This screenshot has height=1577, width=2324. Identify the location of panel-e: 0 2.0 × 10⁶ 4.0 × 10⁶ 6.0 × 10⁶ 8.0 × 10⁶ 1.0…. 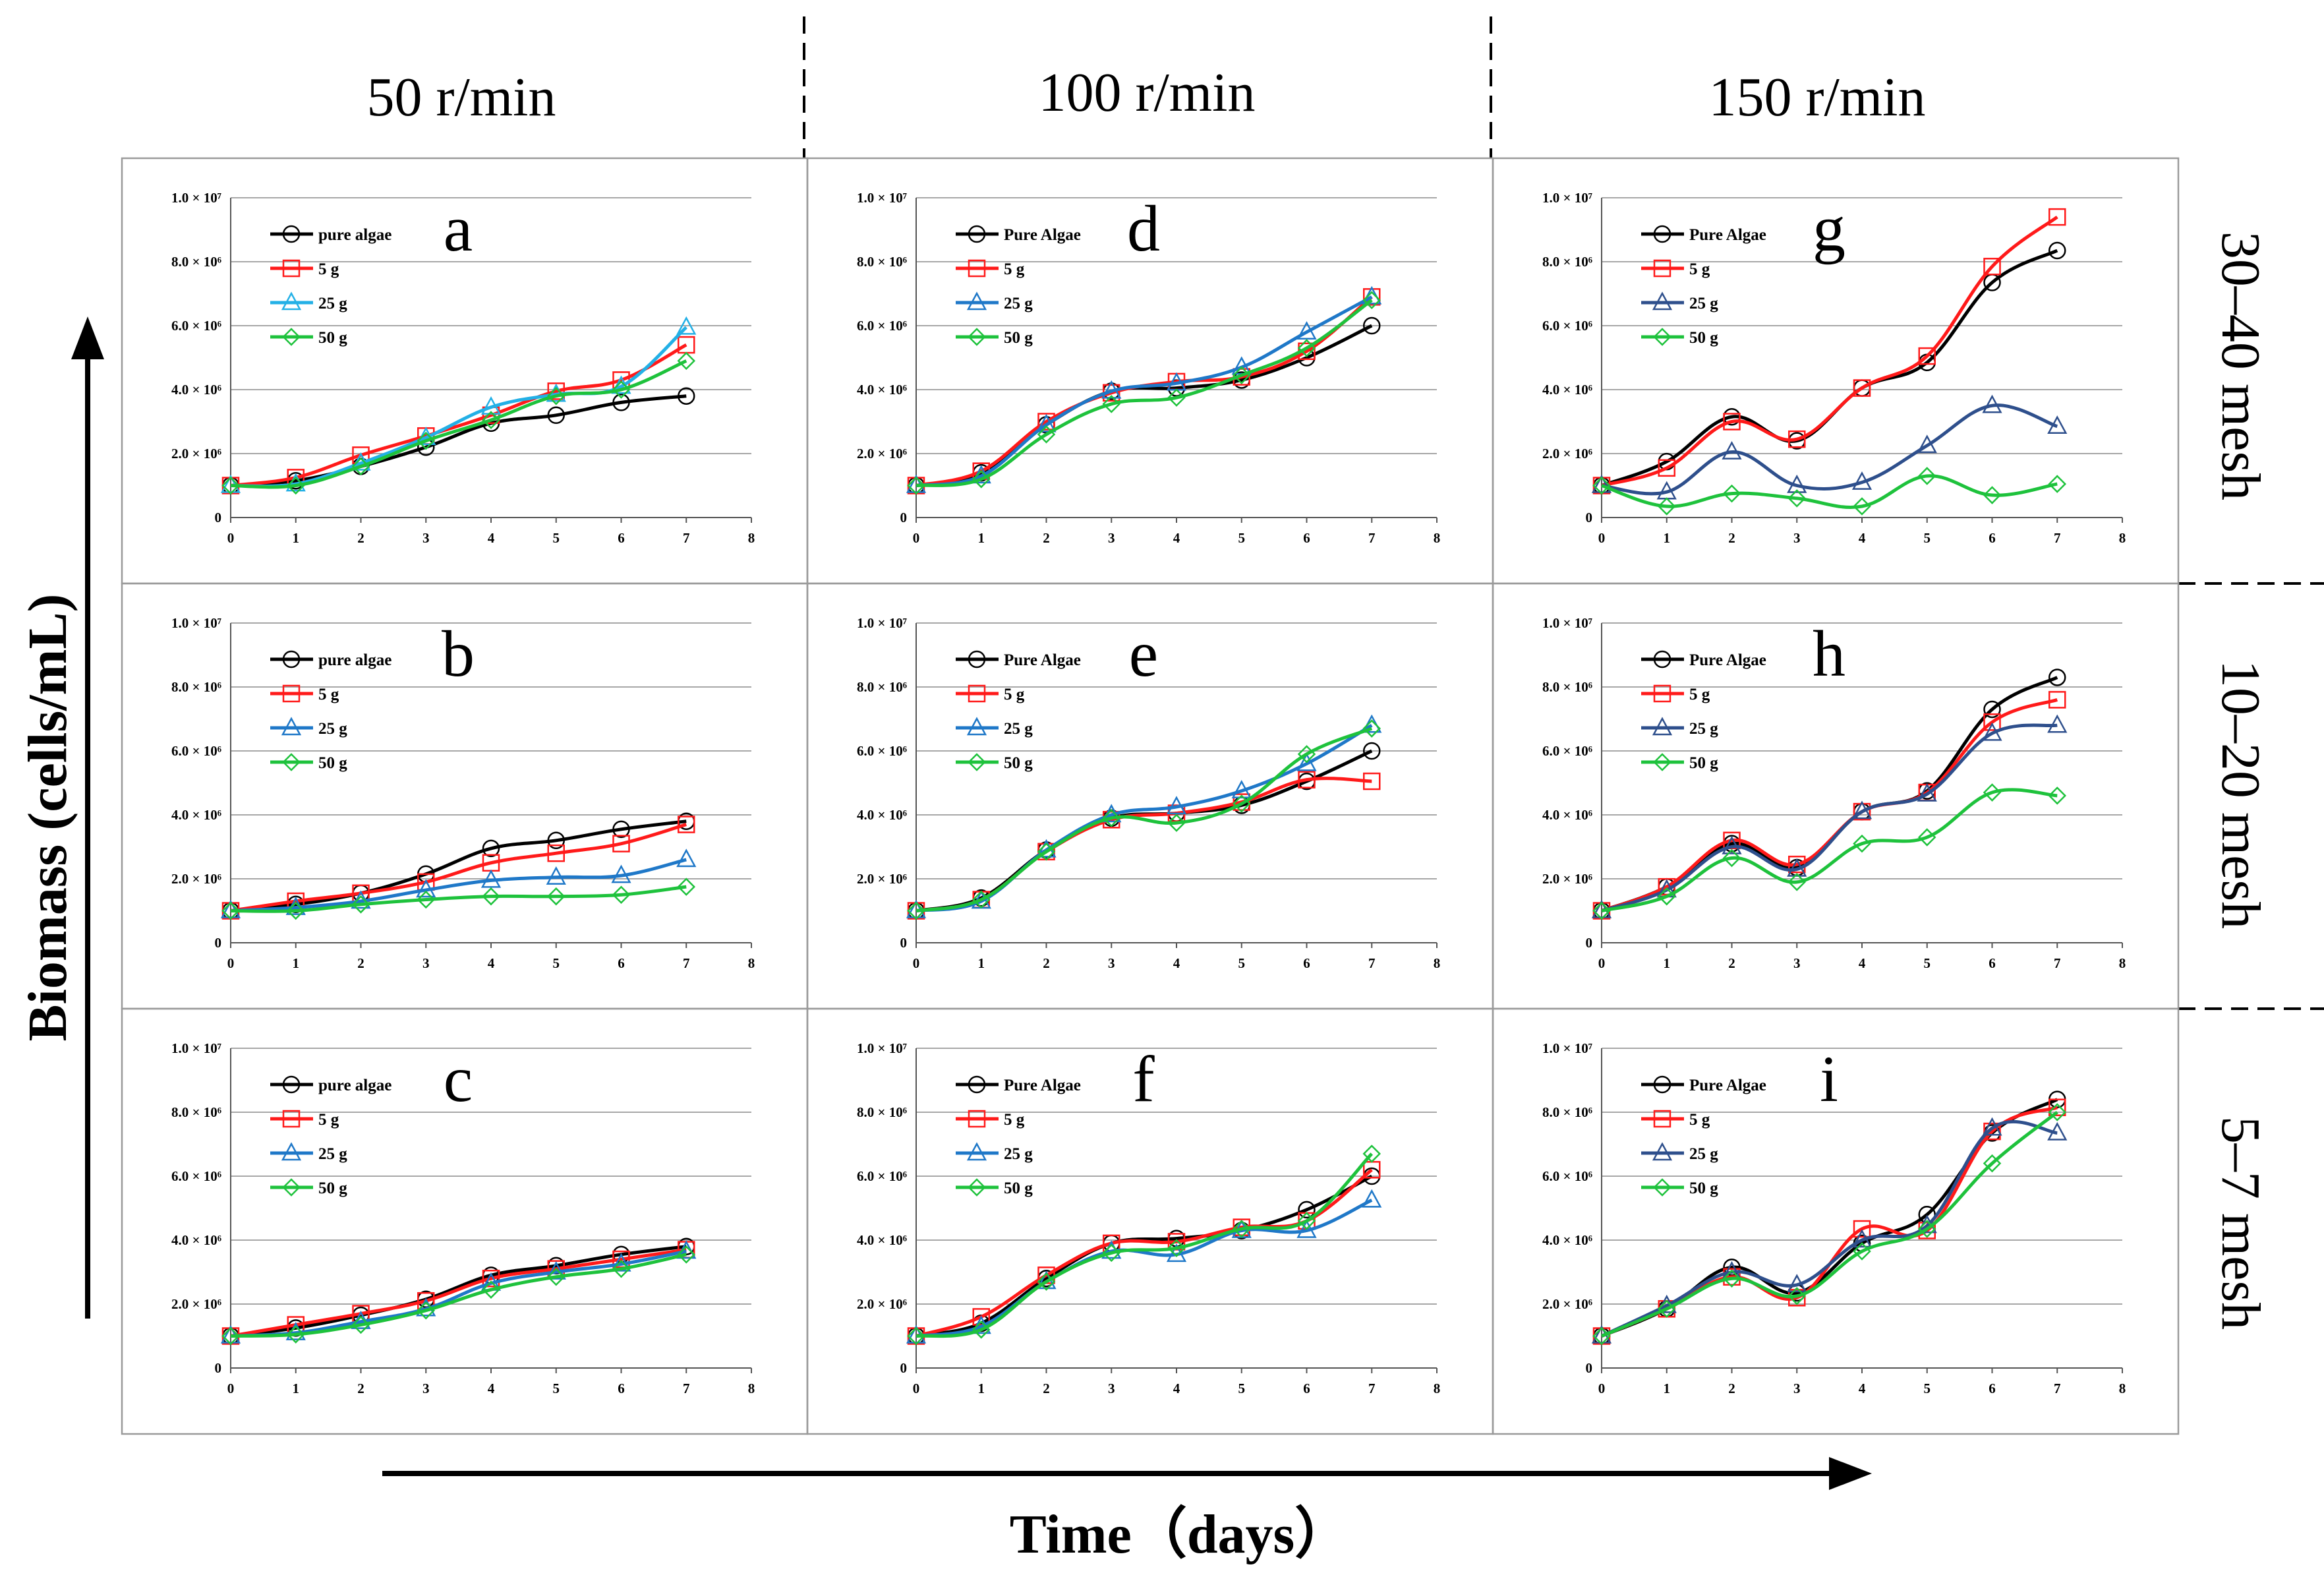
(1150, 796).